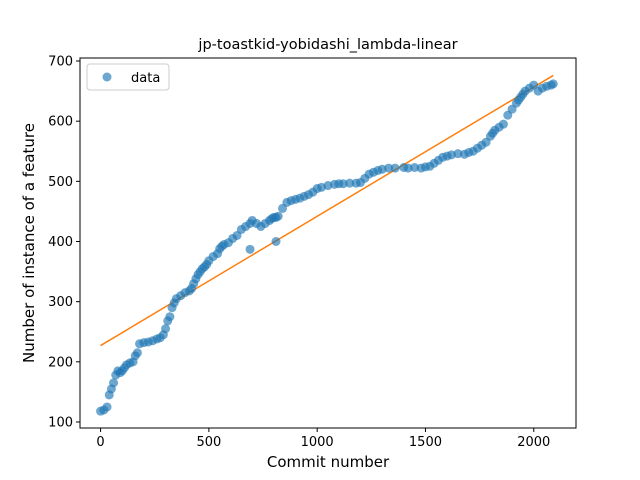  I want to click on legend-label-data: data, so click(145, 78).